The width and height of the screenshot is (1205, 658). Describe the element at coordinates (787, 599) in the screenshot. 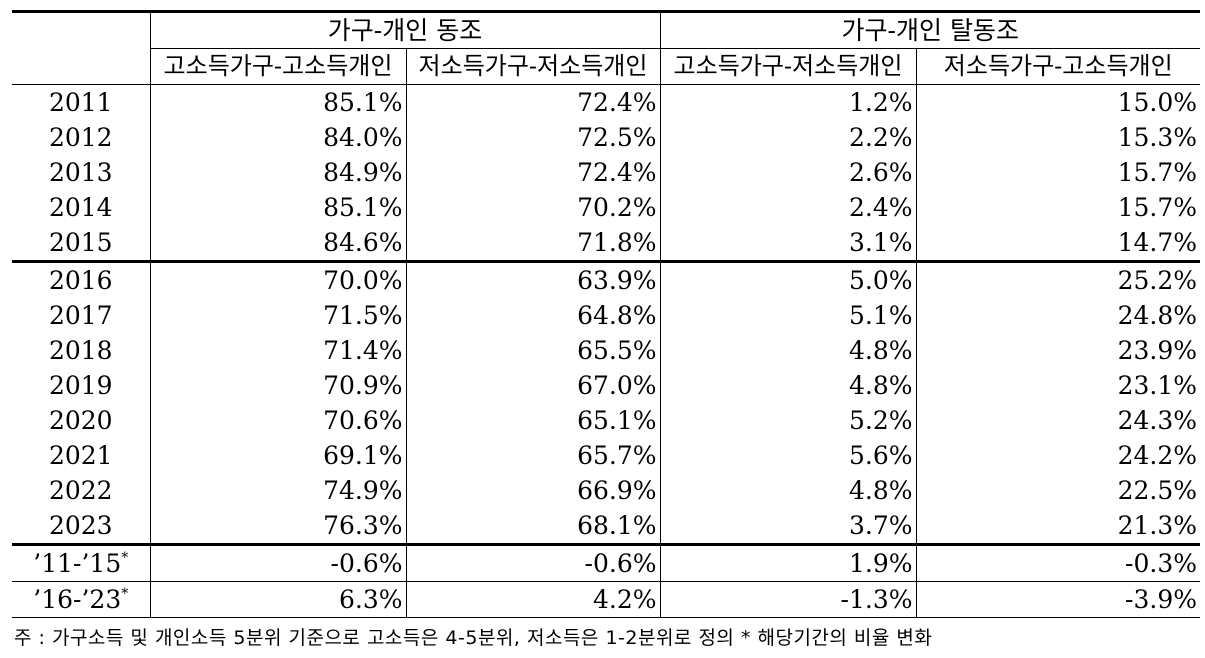

I see `change-value-cell: -1.3%` at that location.